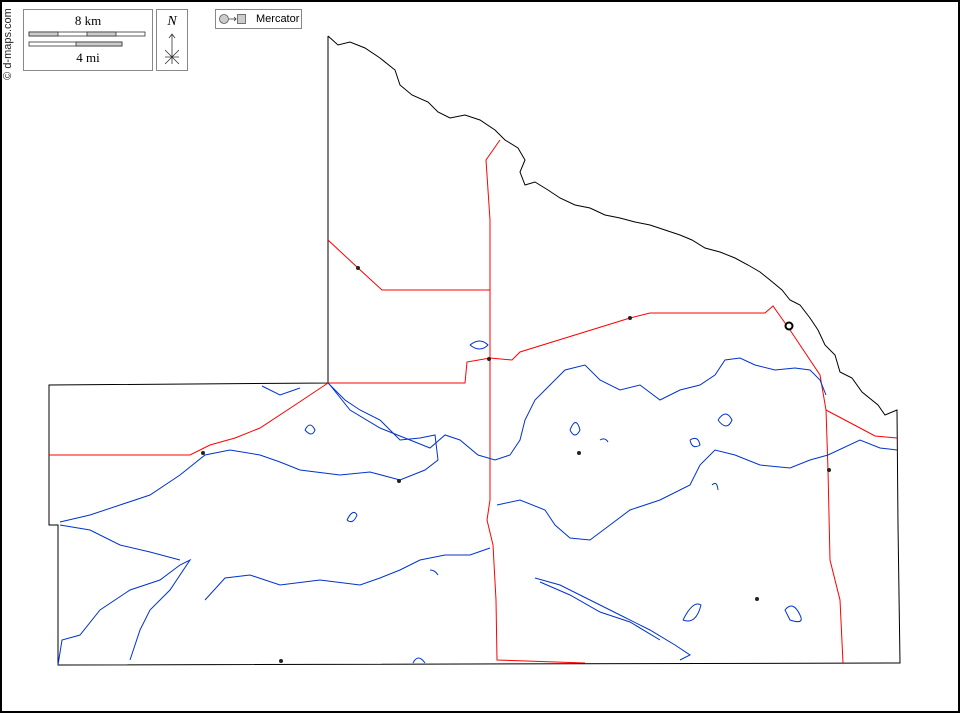  I want to click on globe-to-map-icon, so click(232, 19).